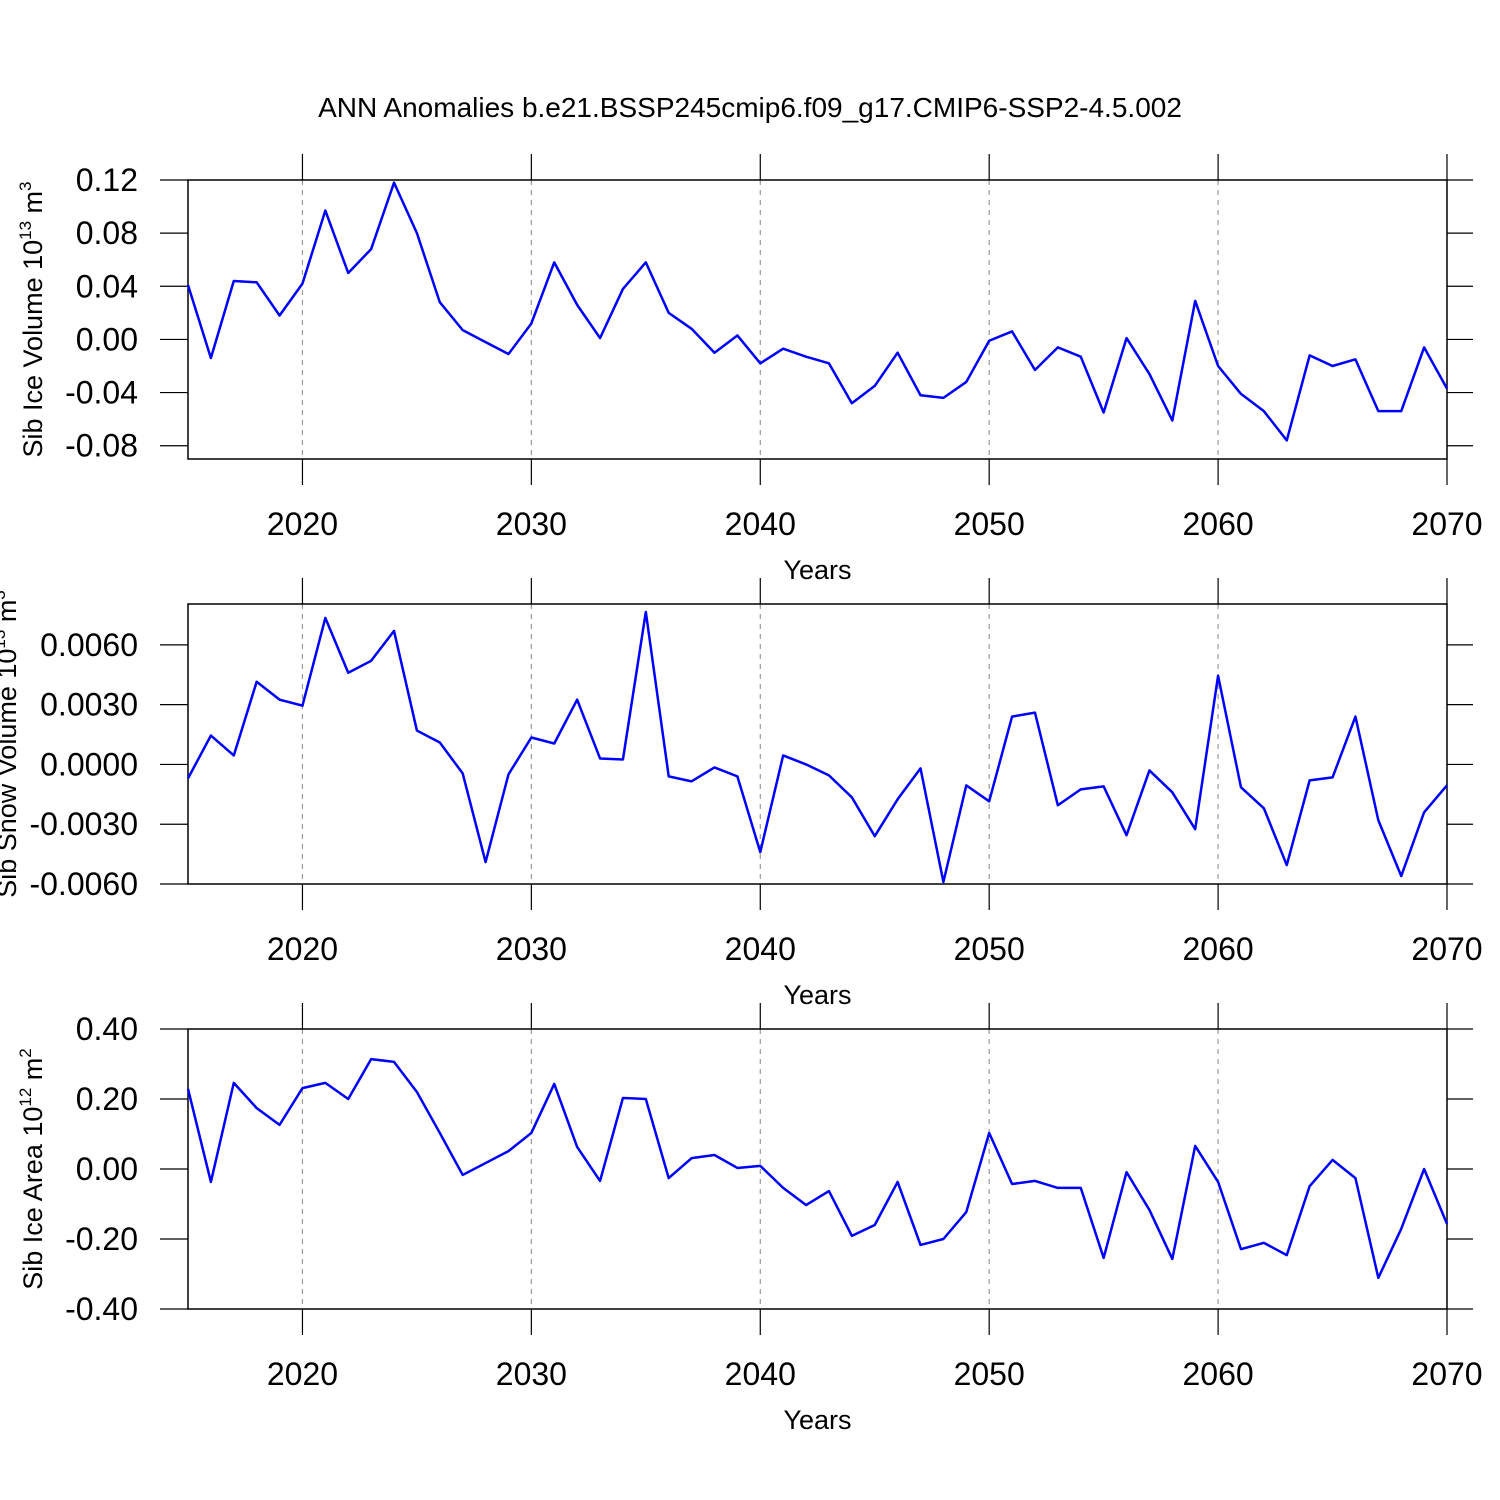 The image size is (1500, 1500). Describe the element at coordinates (83, 824) in the screenshot. I see `y-tick-label: -0.0030` at that location.